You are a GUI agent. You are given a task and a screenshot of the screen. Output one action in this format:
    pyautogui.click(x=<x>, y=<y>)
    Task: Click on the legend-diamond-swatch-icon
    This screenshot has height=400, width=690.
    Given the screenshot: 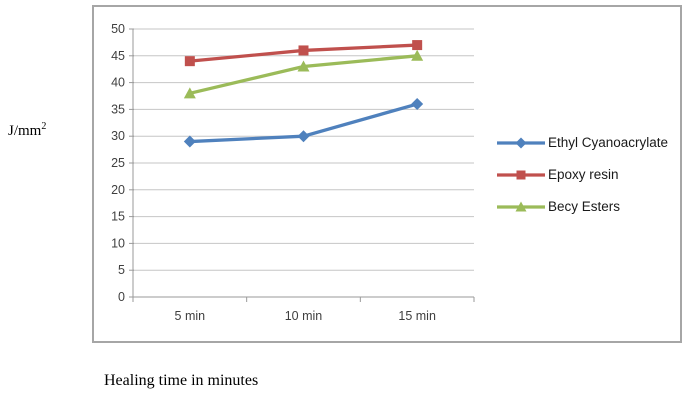 What is the action you would take?
    pyautogui.click(x=521, y=142)
    